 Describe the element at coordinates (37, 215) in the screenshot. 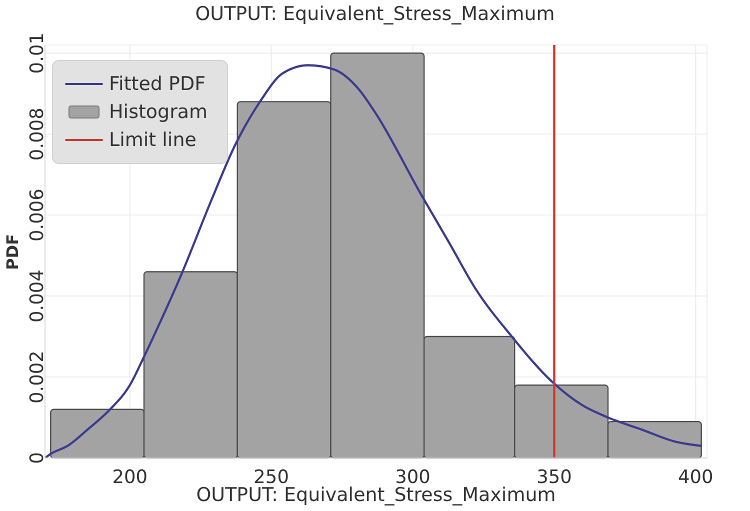

I see `y-tick-label: 0.006` at that location.